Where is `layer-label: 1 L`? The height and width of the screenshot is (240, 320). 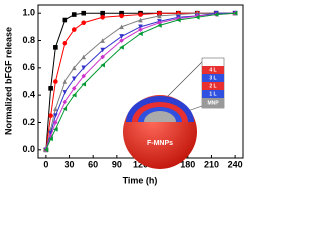 layer-label: 1 L is located at coordinates (212, 94).